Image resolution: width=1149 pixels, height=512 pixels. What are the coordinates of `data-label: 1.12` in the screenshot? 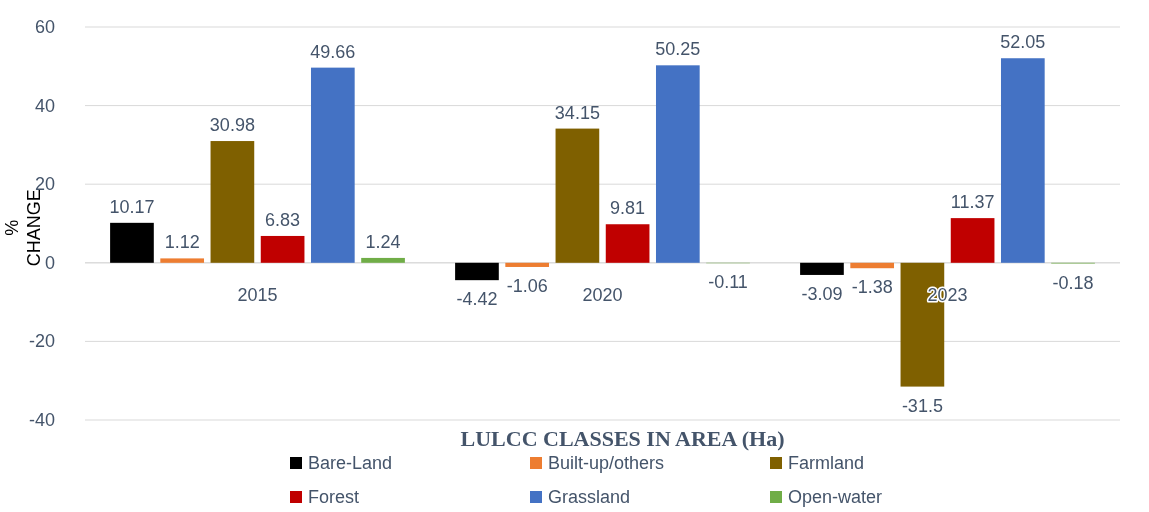 It's located at (182, 242).